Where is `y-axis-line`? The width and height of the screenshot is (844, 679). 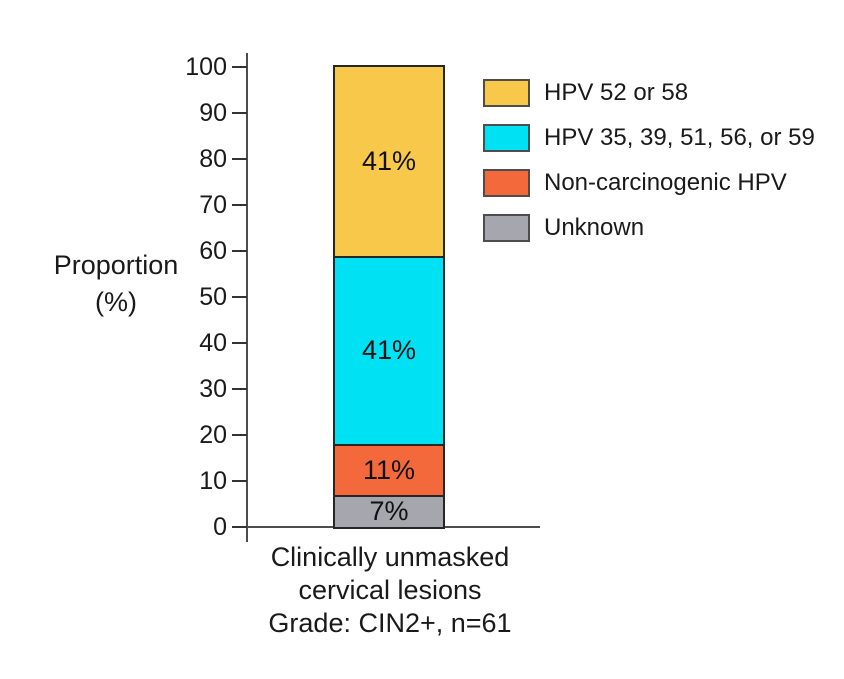 y-axis-line is located at coordinates (247, 297).